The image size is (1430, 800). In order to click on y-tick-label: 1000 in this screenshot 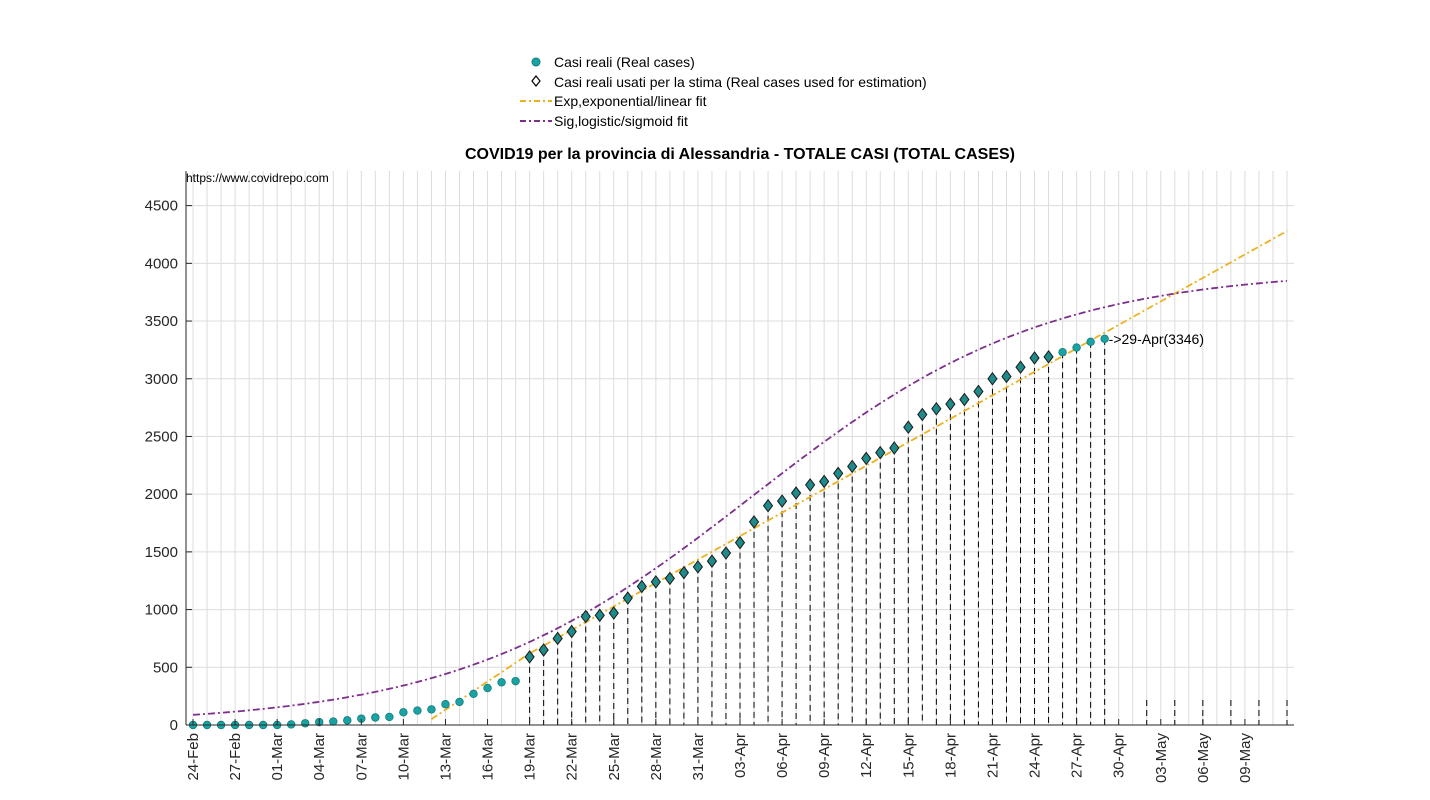, I will do `click(161, 610)`.